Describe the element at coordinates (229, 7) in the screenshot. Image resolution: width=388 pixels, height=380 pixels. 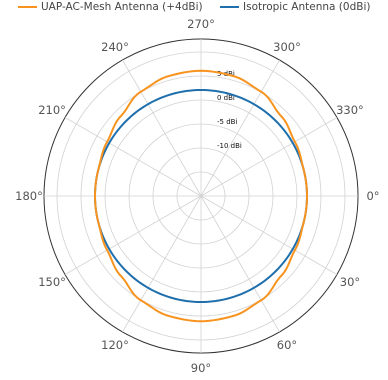
I see `legend-swatch-isotropic` at that location.